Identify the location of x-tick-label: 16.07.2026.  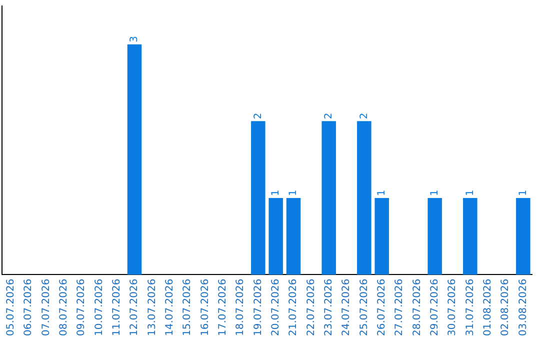
(205, 307).